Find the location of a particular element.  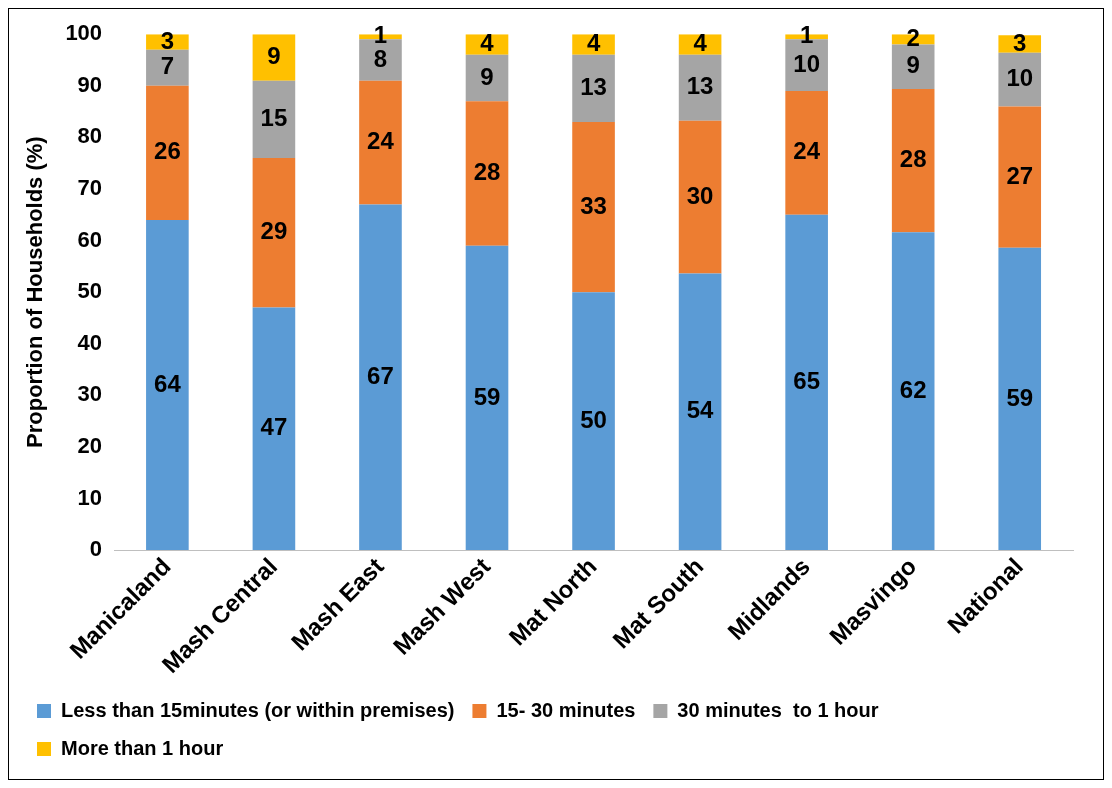

data-label: 26 is located at coordinates (167, 151).